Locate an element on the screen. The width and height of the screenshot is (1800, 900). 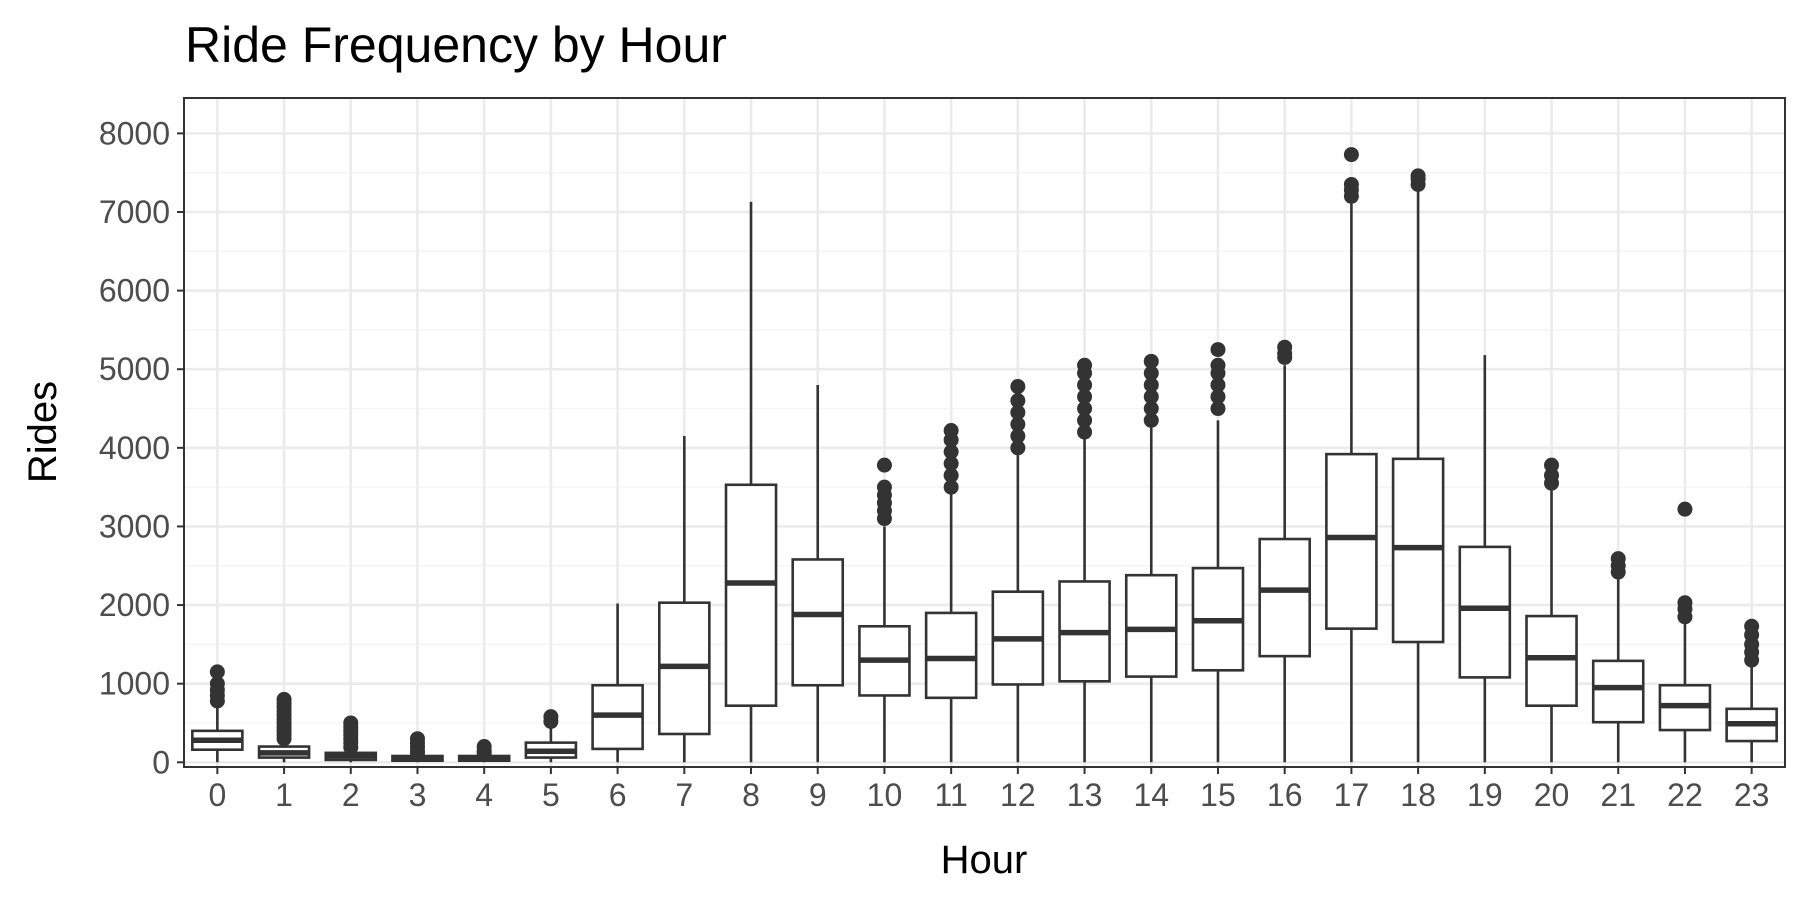
x-tick-label: 17 is located at coordinates (1352, 795).